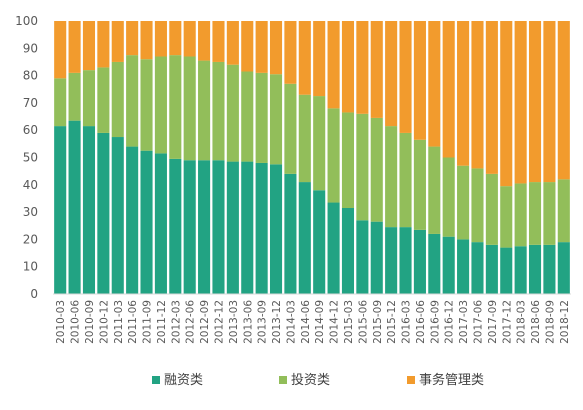 This screenshot has width=583, height=410. Describe the element at coordinates (507, 322) in the screenshot. I see `x-tick-label-2017-12: 2017-12` at that location.